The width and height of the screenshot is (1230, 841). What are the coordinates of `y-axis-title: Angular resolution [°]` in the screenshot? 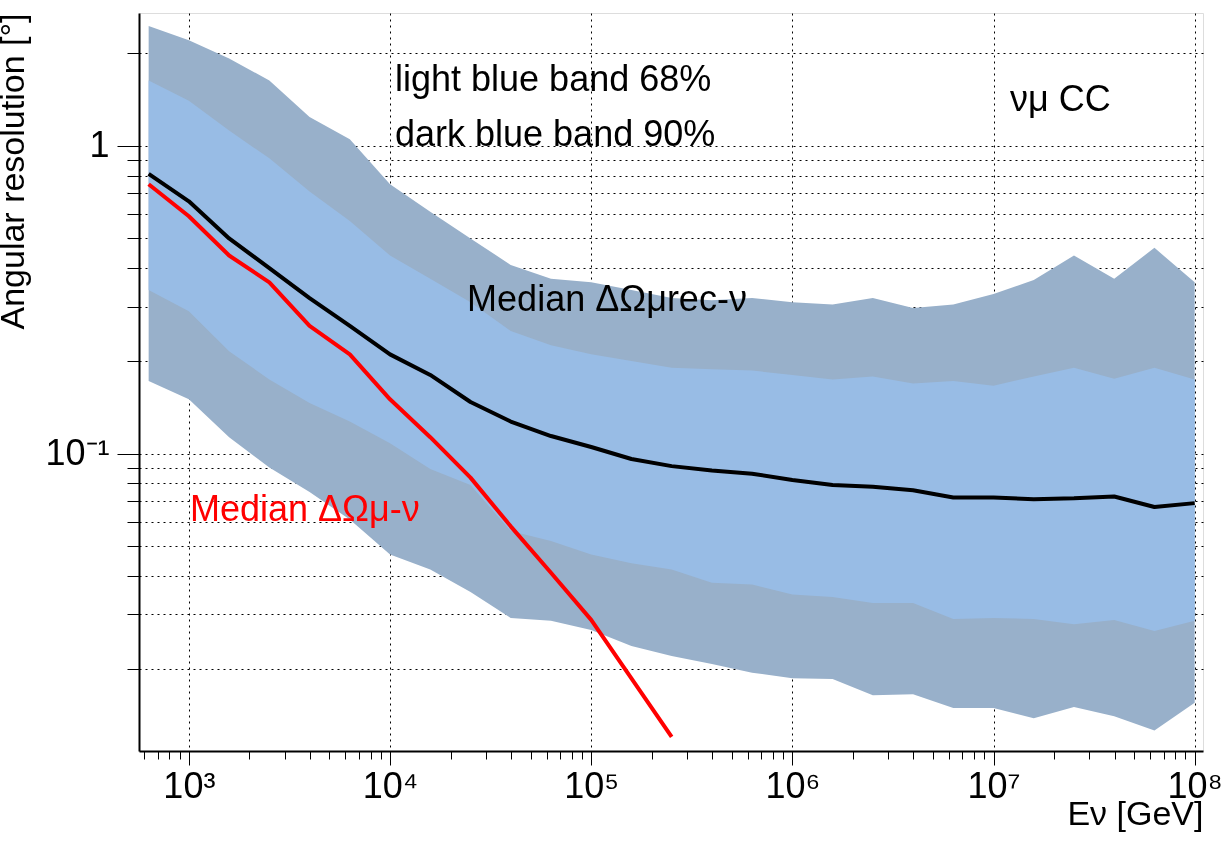 It's located at (16, 171).